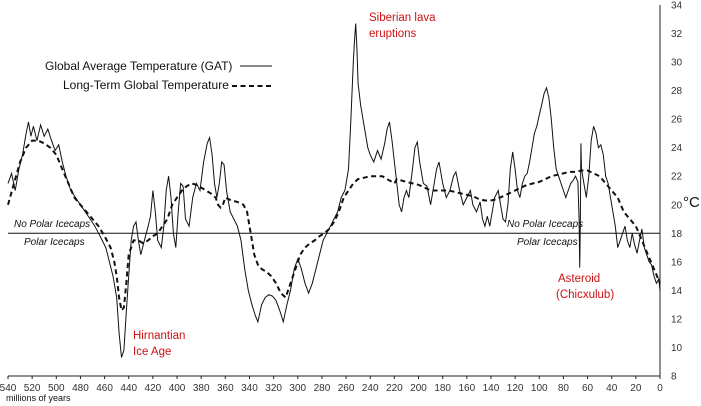  What do you see at coordinates (677, 148) in the screenshot?
I see `y-tick-label: 24` at bounding box center [677, 148].